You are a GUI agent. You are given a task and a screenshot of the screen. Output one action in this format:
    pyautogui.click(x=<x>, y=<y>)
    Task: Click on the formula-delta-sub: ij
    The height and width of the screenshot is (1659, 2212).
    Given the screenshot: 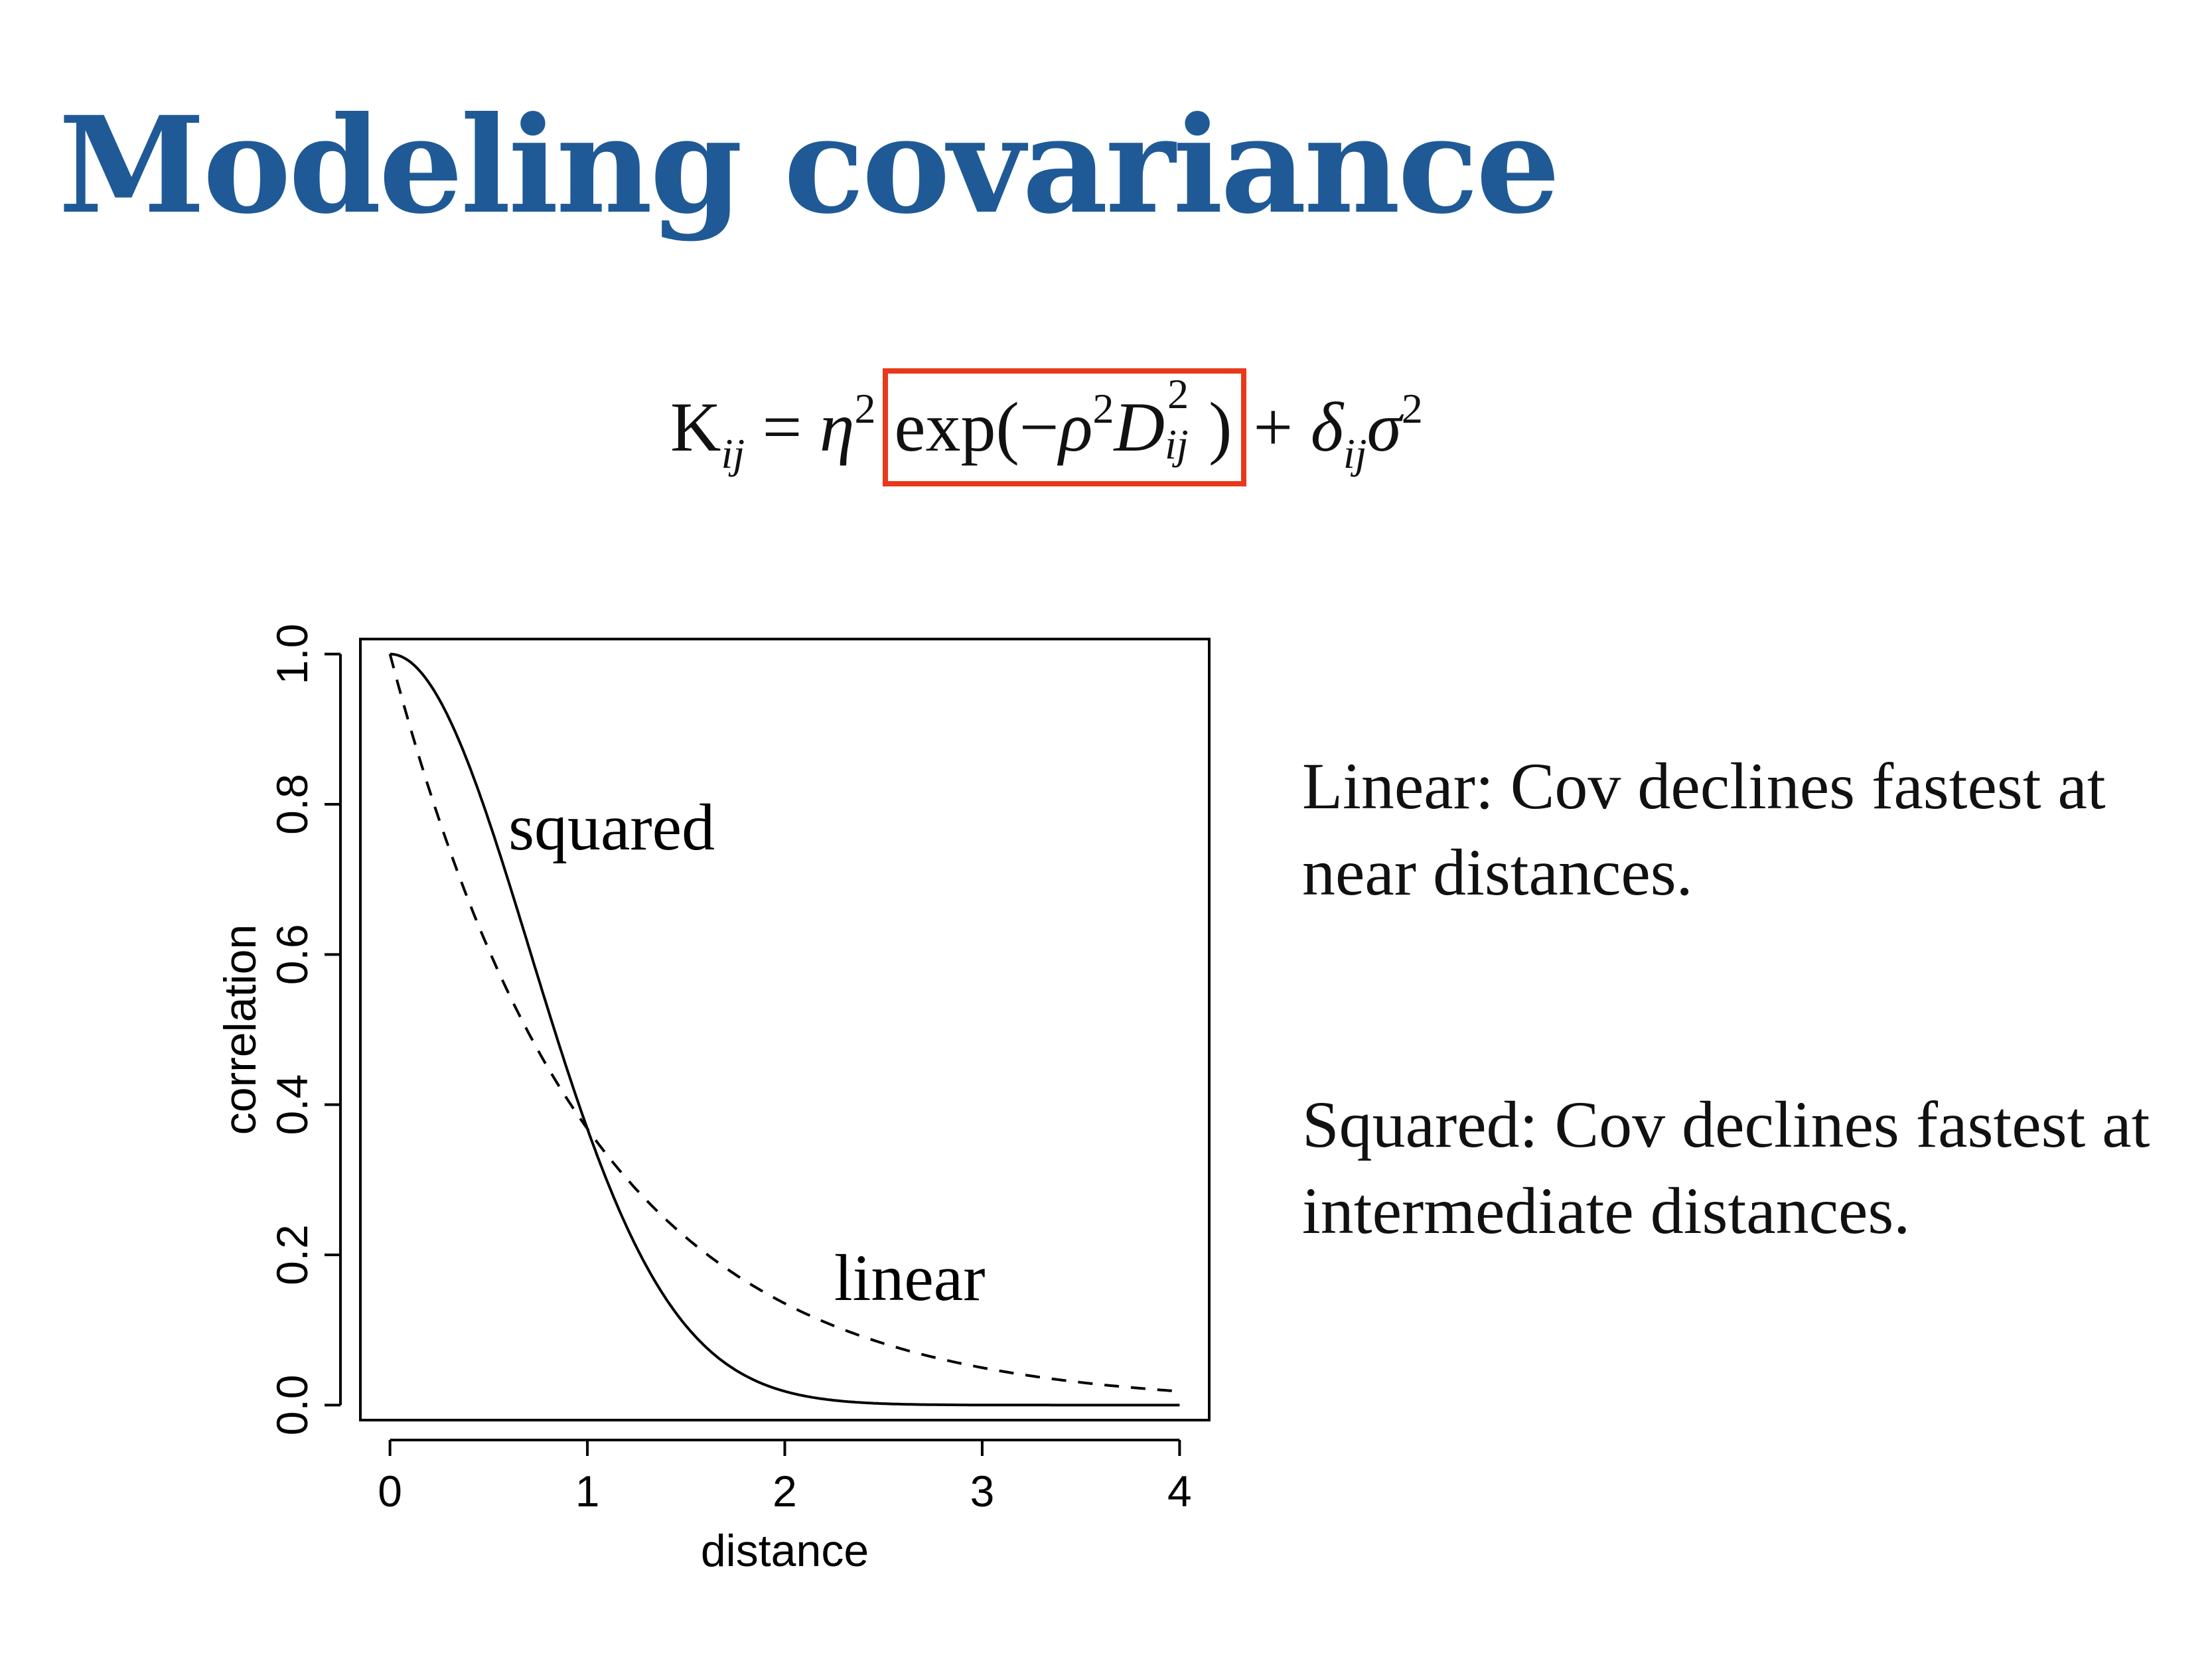 What is the action you would take?
    pyautogui.click(x=1355, y=453)
    